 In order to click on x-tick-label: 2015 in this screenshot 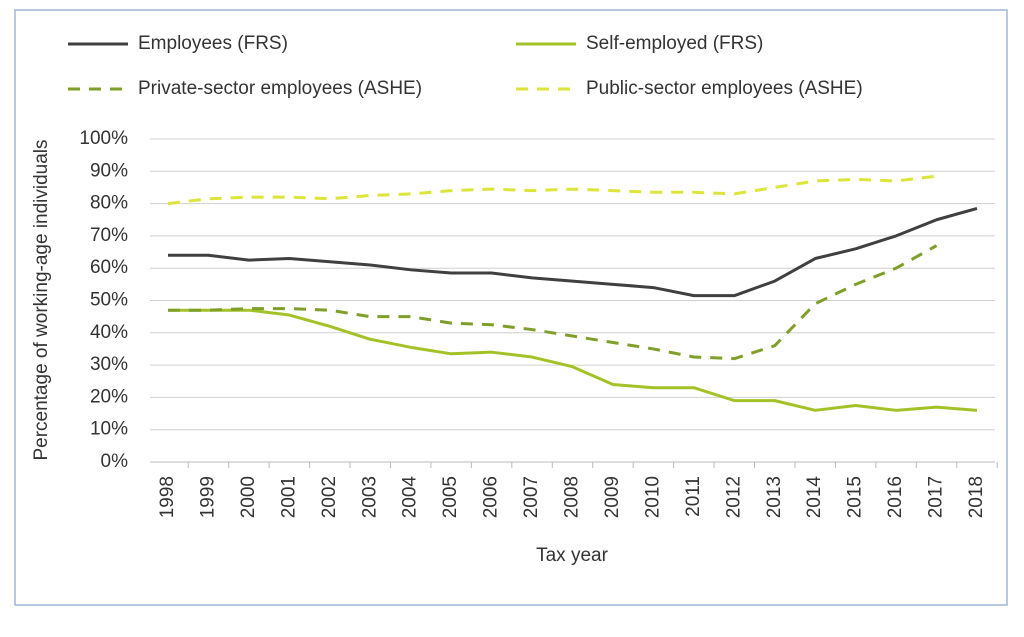, I will do `click(855, 497)`.